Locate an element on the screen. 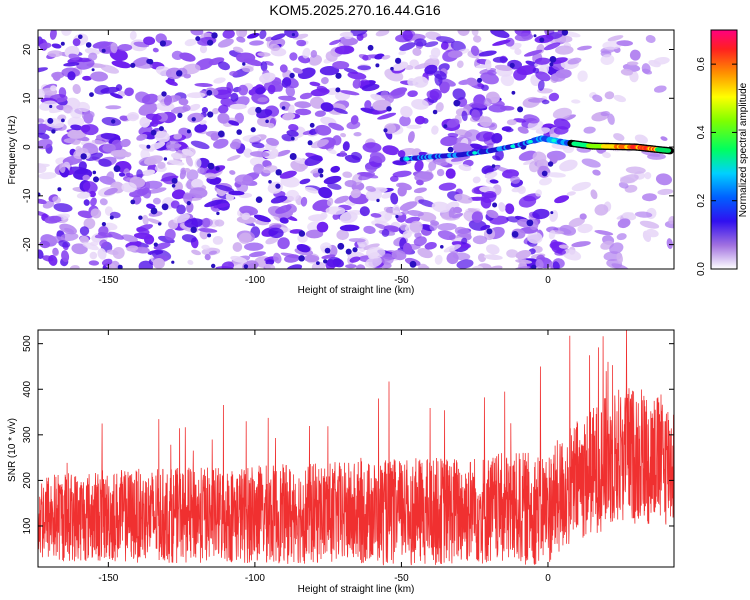  snr-y-tick-label: 100 is located at coordinates (27, 525).